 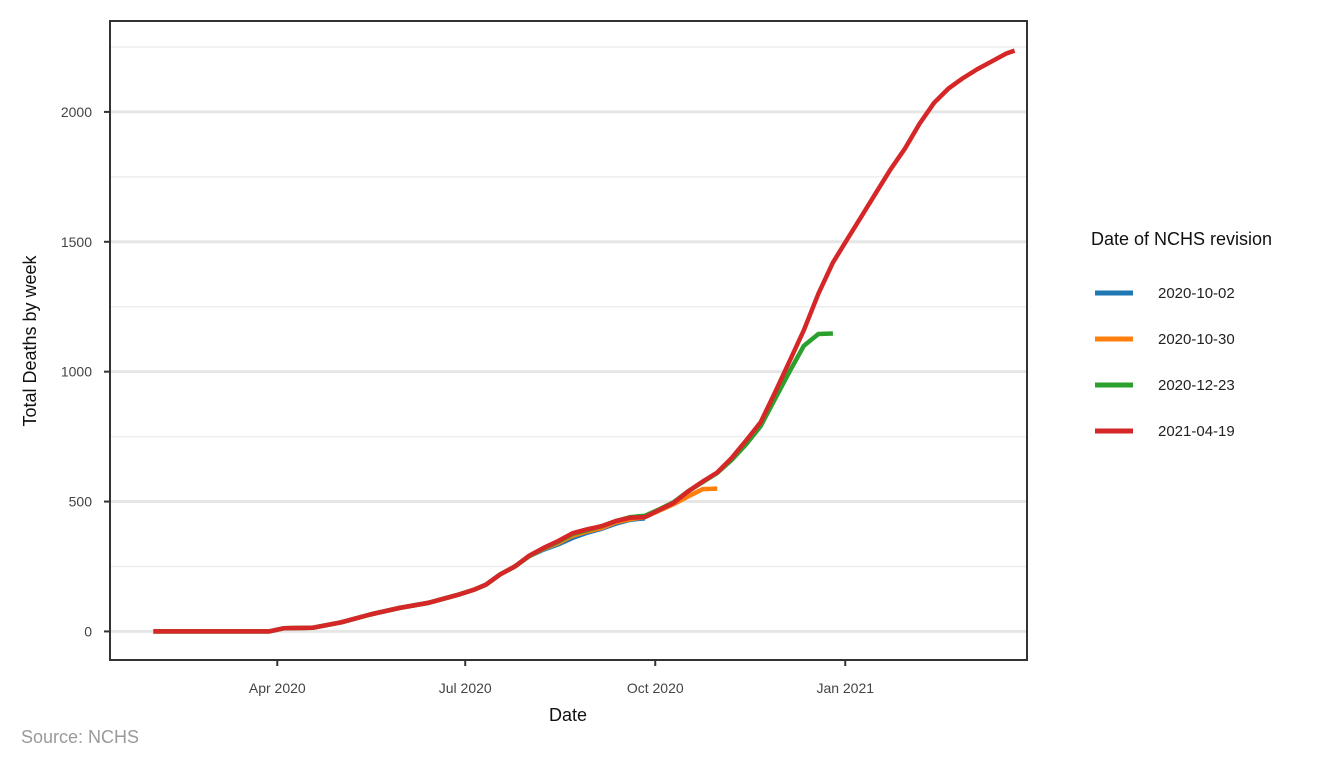 What do you see at coordinates (655, 688) in the screenshot?
I see `x-tick-label: Oct 2020` at bounding box center [655, 688].